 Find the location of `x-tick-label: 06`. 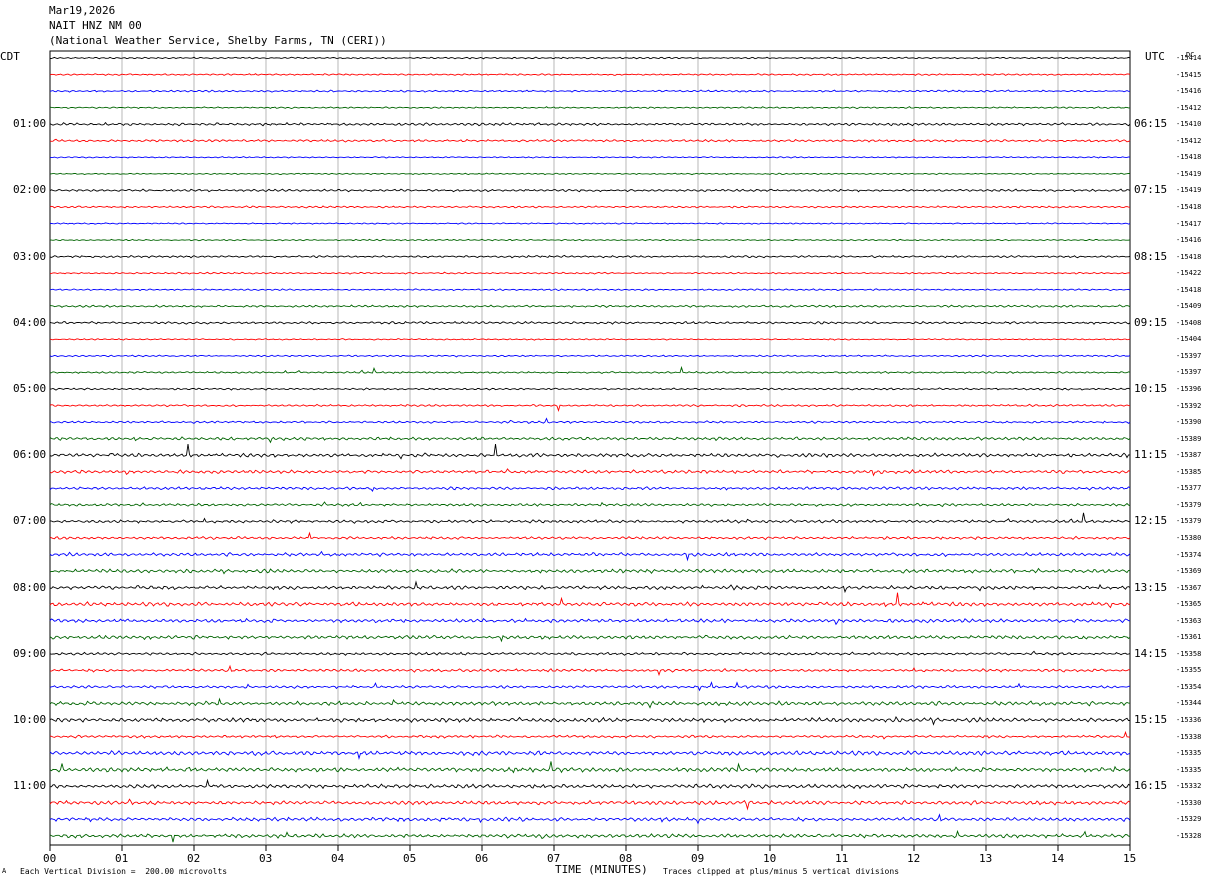

x-tick-label: 06 is located at coordinates (482, 858).